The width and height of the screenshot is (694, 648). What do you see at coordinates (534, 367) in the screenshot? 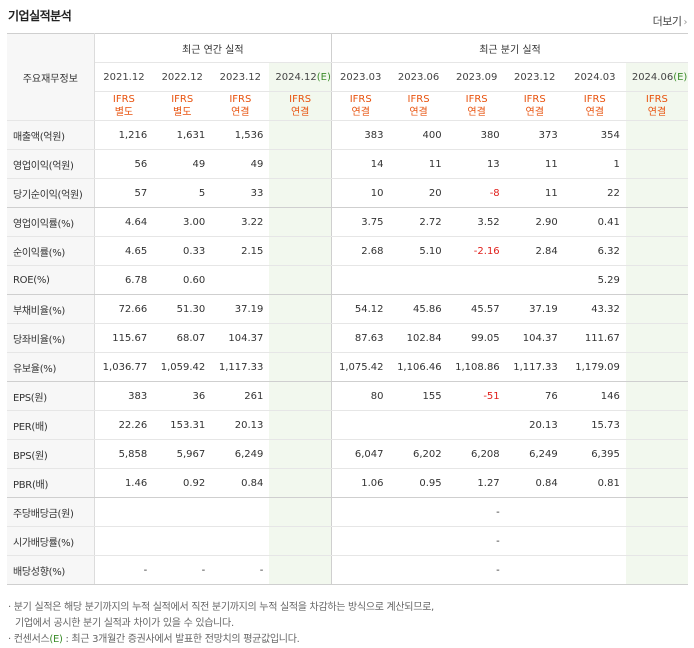
I see `value-cell: 1,117.33` at bounding box center [534, 367].